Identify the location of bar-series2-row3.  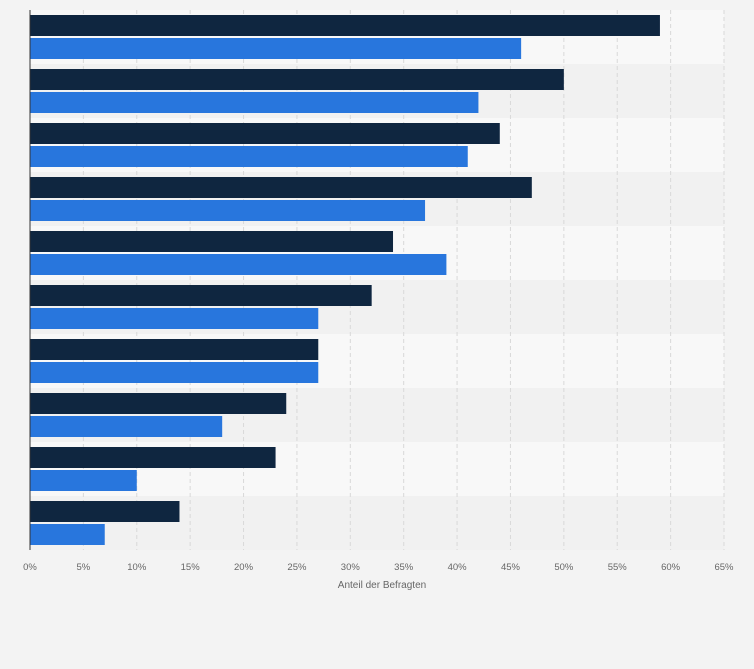
(249, 156).